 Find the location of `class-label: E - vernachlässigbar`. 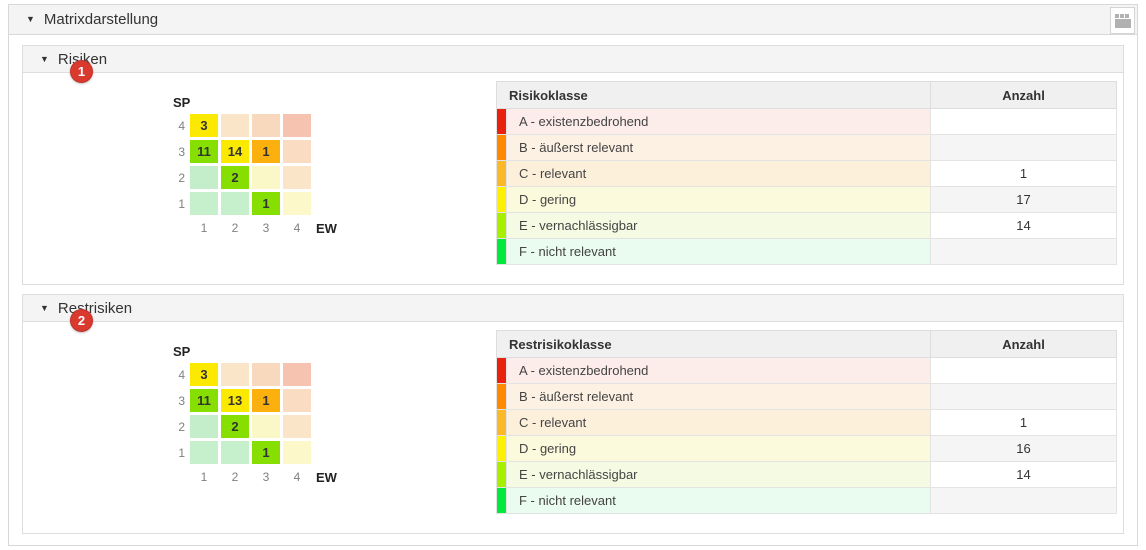

class-label: E - vernachlässigbar is located at coordinates (718, 474).